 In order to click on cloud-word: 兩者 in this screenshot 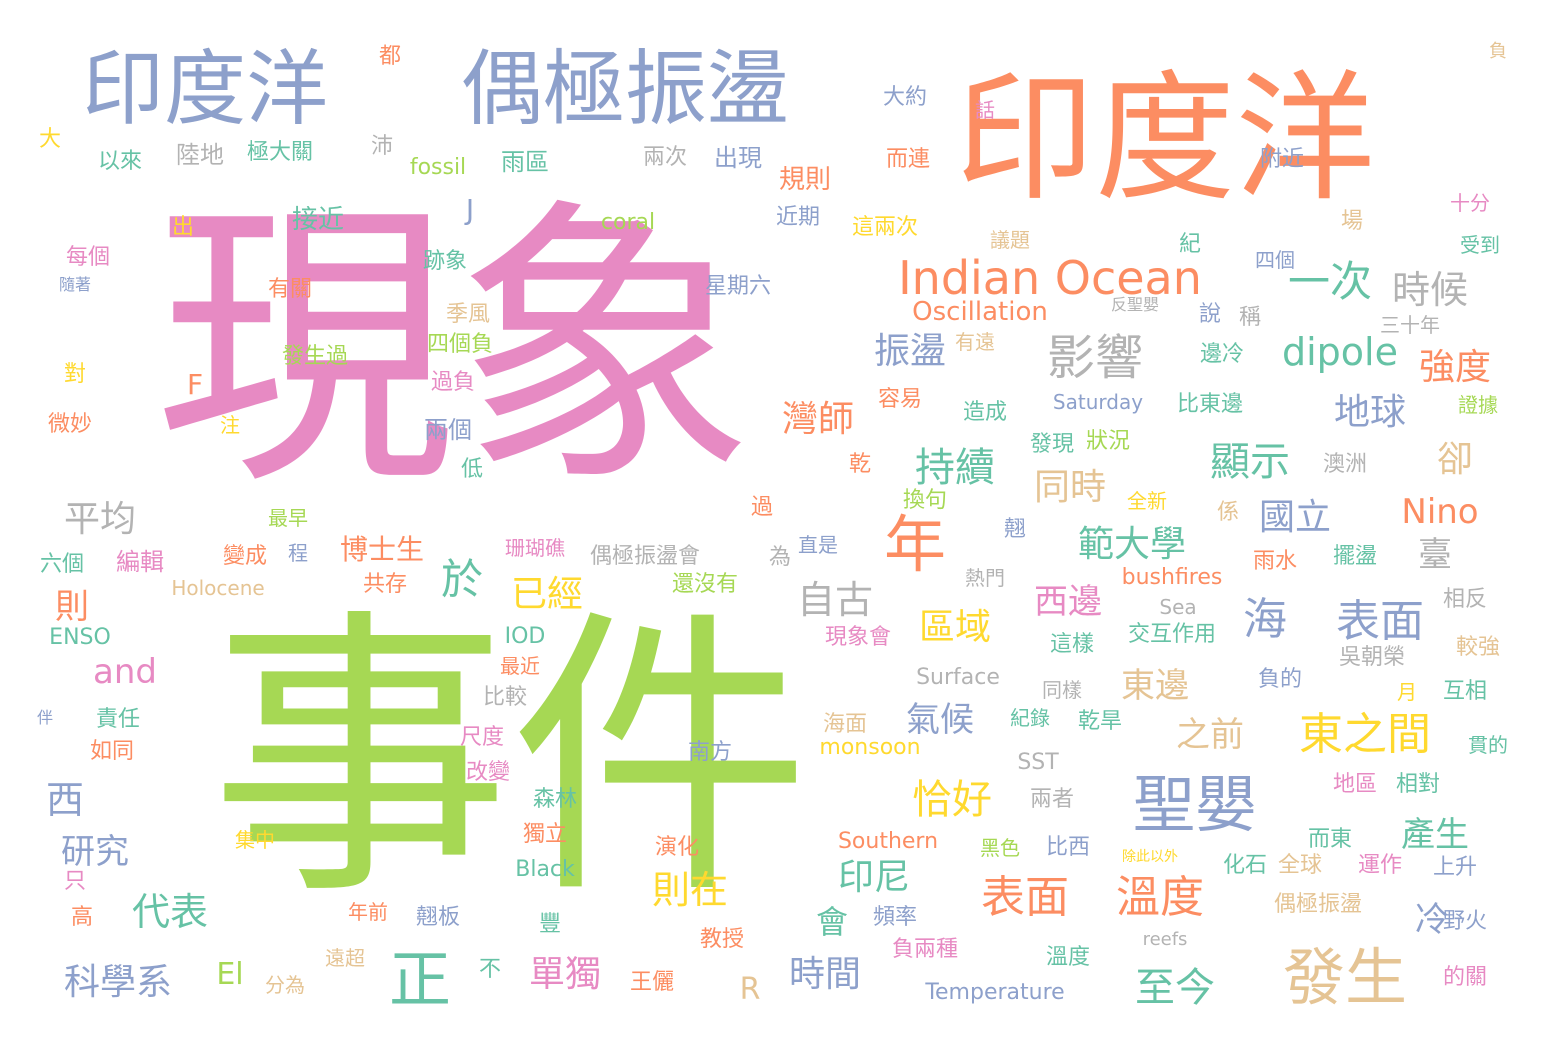, I will do `click(1052, 799)`.